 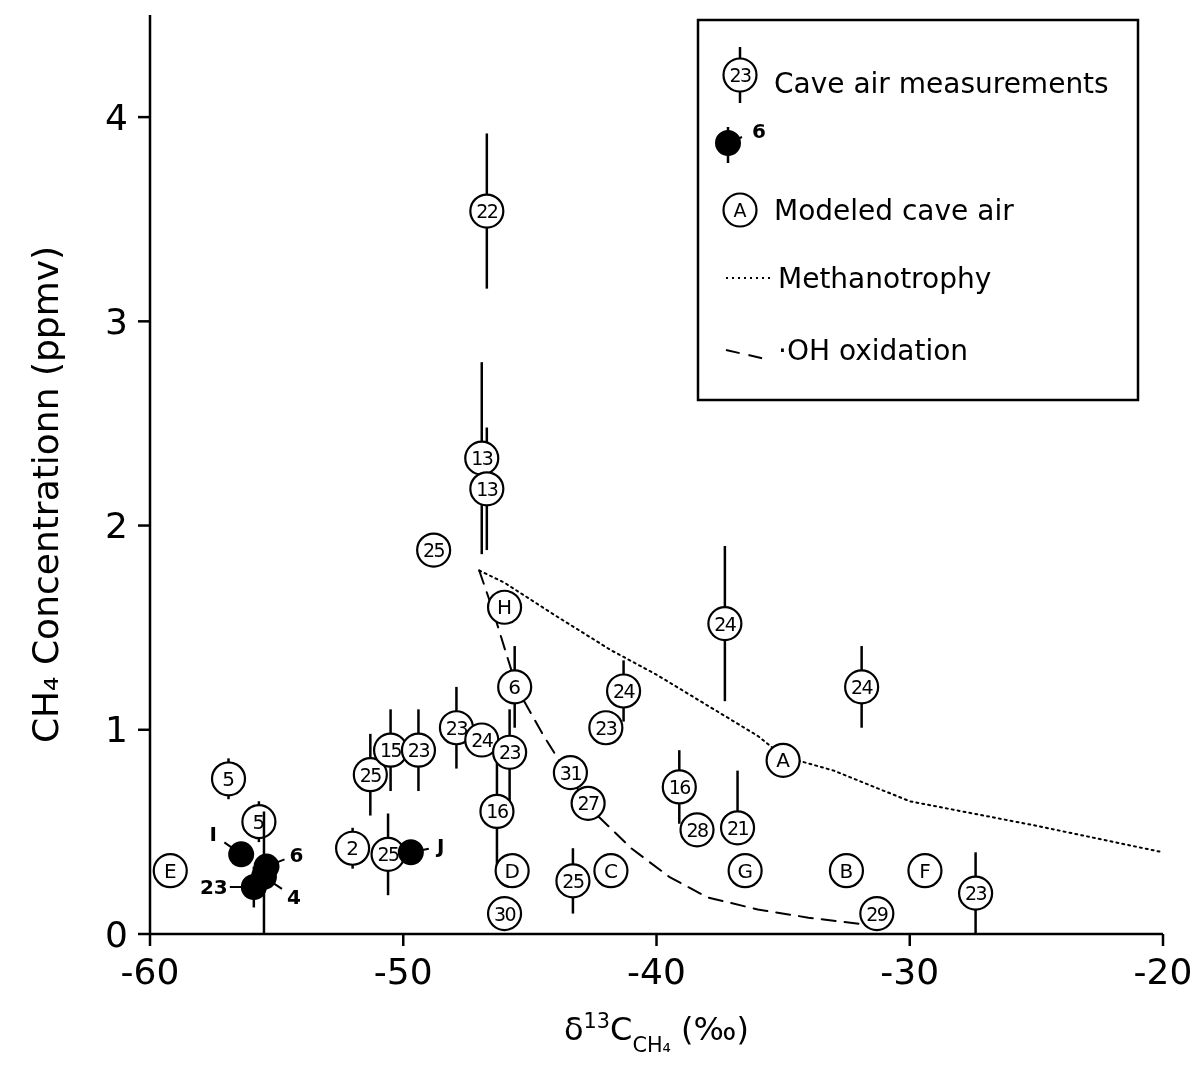 I want to click on annotation: C, so click(x=610, y=870).